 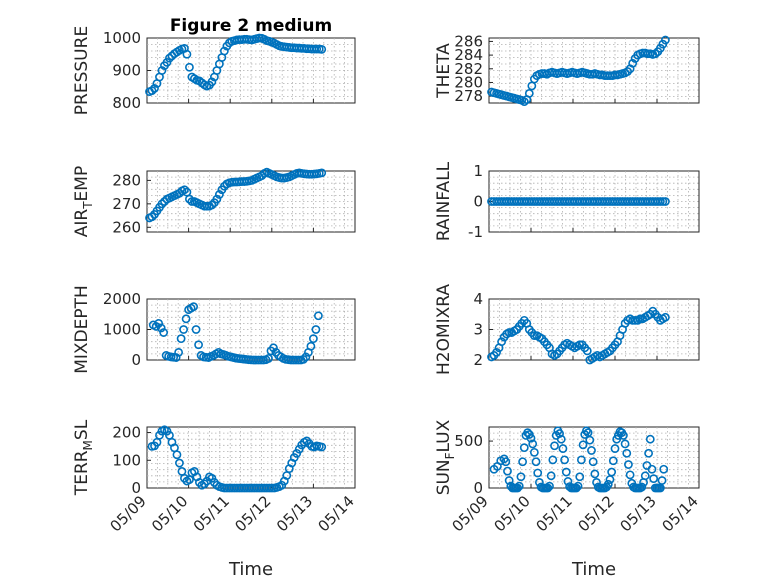 What do you see at coordinates (82, 329) in the screenshot?
I see `y-axis-label: MIXDEPTH` at bounding box center [82, 329].